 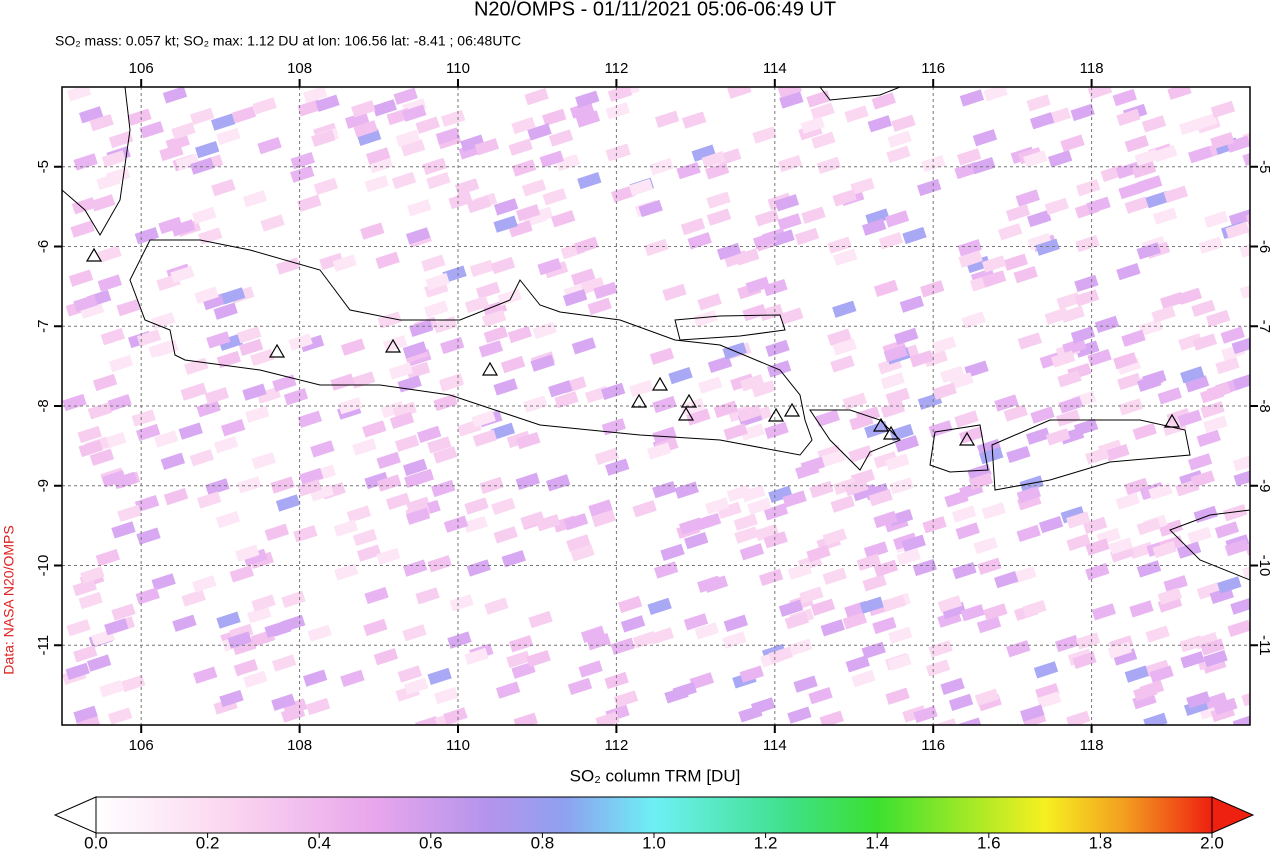 I want to click on colorbar-tick-label: 0.2, so click(x=208, y=842).